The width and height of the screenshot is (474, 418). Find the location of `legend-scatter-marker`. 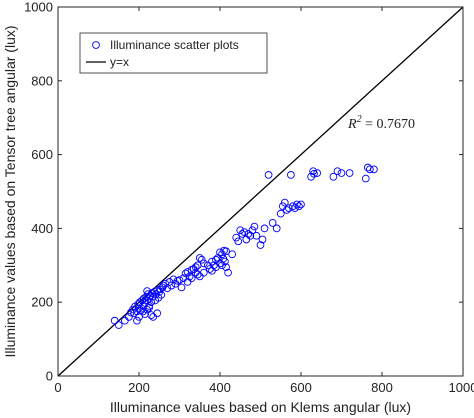

legend-scatter-marker is located at coordinates (96, 45).